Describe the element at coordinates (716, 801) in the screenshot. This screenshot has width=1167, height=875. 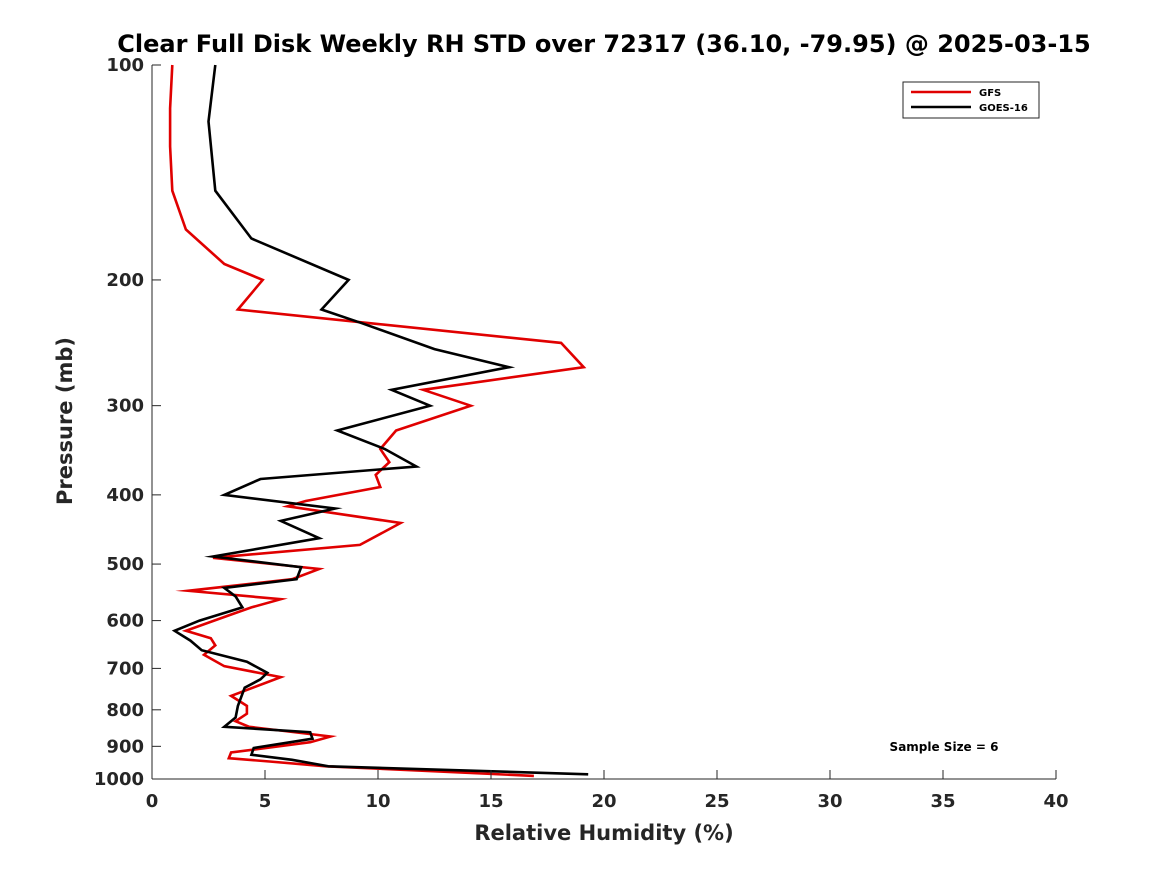
I see `x-tick-label: 25` at that location.